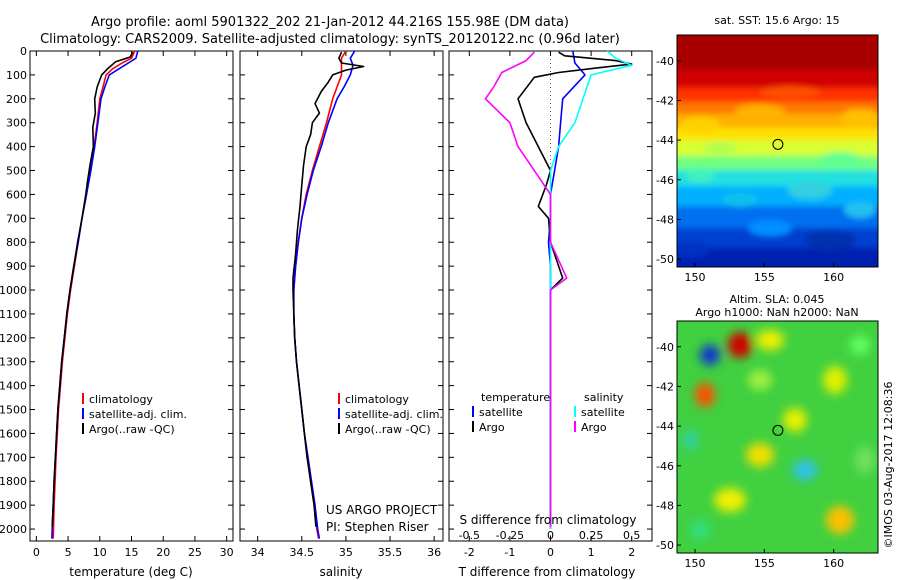 This screenshot has width=900, height=580. I want to click on x-tick-label: 2, so click(631, 552).